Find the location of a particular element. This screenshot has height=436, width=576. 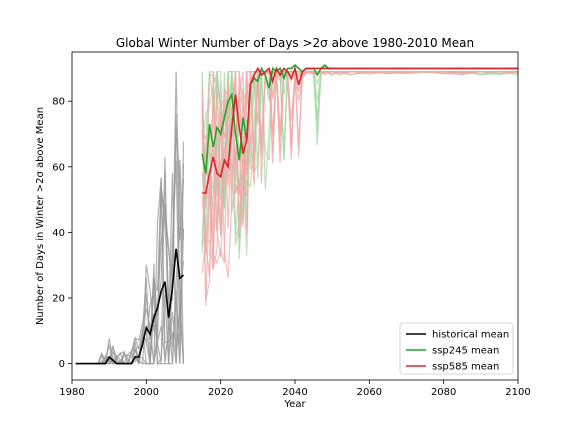

x-tick-label: 2060 is located at coordinates (369, 392).